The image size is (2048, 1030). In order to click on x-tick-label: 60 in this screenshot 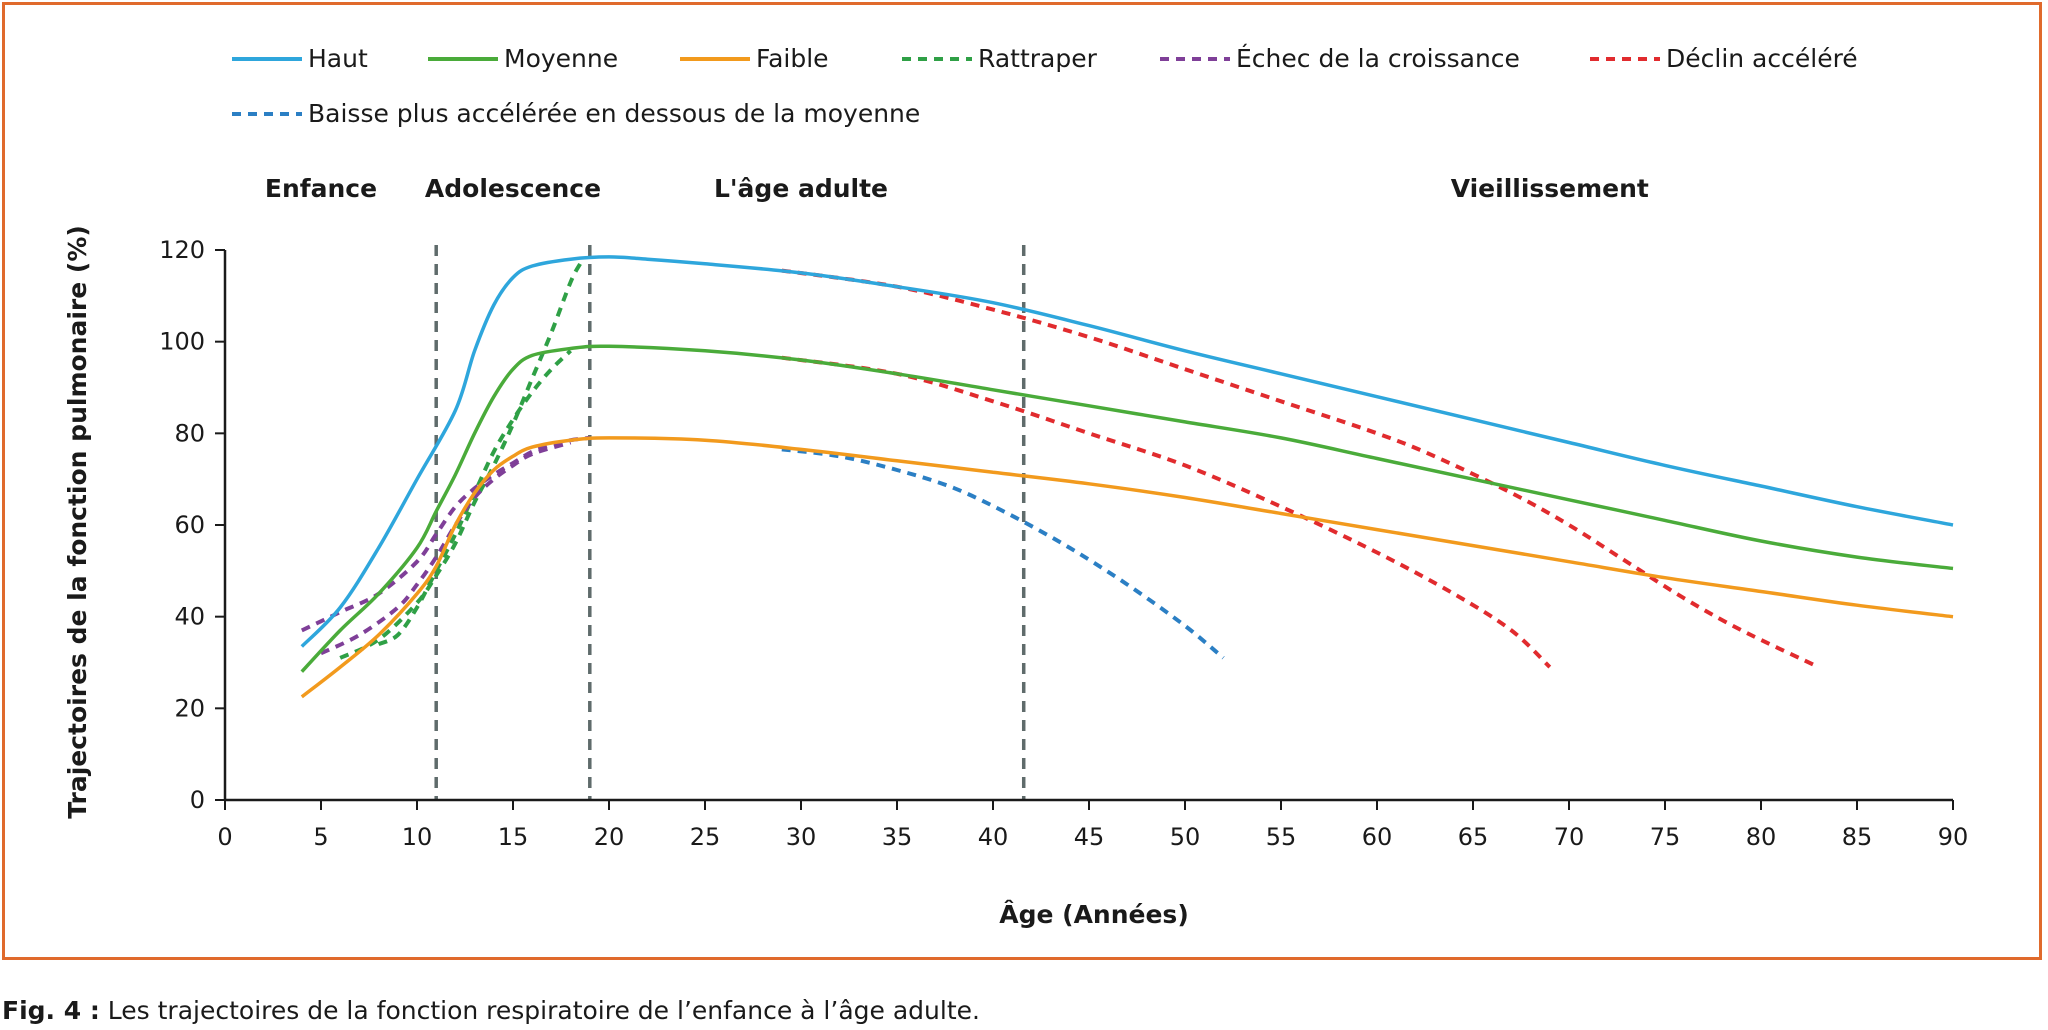, I will do `click(1377, 837)`.